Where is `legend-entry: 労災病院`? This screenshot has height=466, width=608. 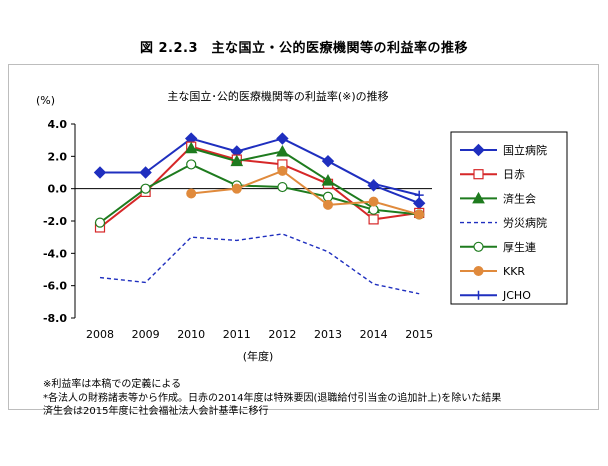 legend-entry: 労災病院 is located at coordinates (503, 223).